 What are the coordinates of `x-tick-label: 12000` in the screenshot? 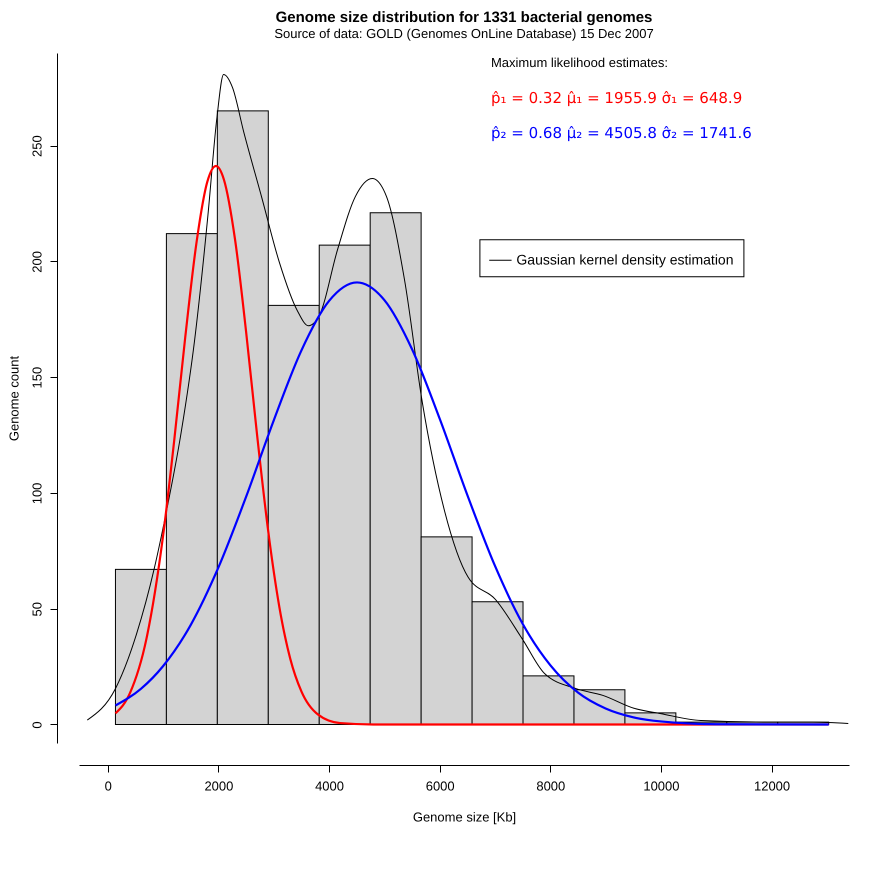 It's located at (772, 786).